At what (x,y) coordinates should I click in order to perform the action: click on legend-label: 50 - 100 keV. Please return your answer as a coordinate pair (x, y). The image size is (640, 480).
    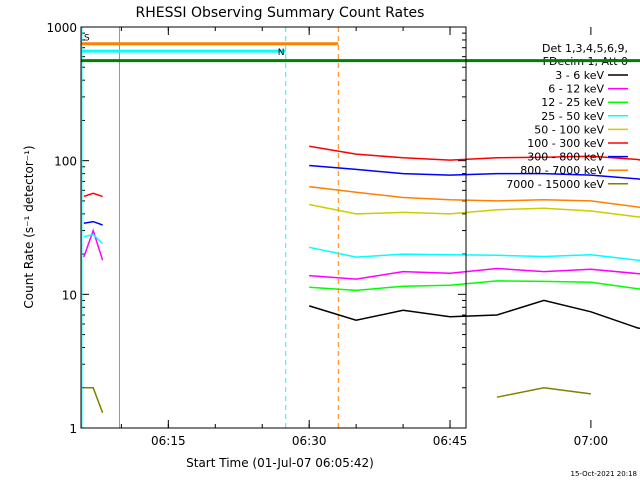
    Looking at the image, I should click on (569, 129).